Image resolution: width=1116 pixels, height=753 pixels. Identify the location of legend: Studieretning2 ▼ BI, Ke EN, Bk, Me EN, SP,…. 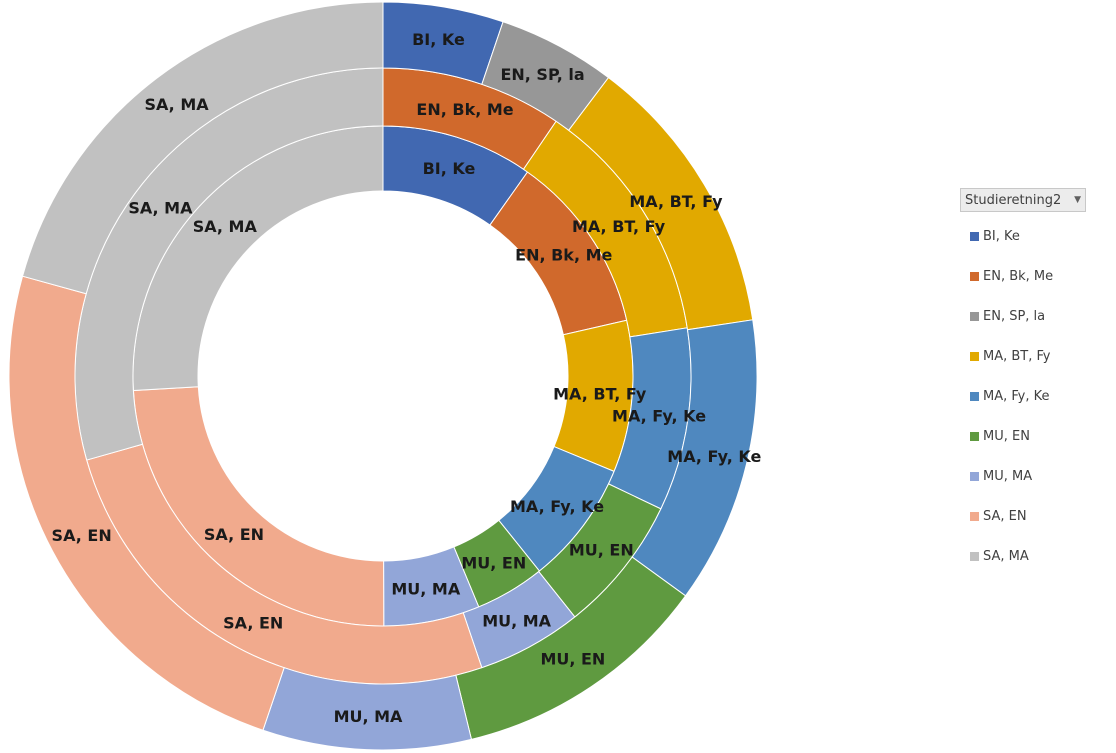
(1035, 382).